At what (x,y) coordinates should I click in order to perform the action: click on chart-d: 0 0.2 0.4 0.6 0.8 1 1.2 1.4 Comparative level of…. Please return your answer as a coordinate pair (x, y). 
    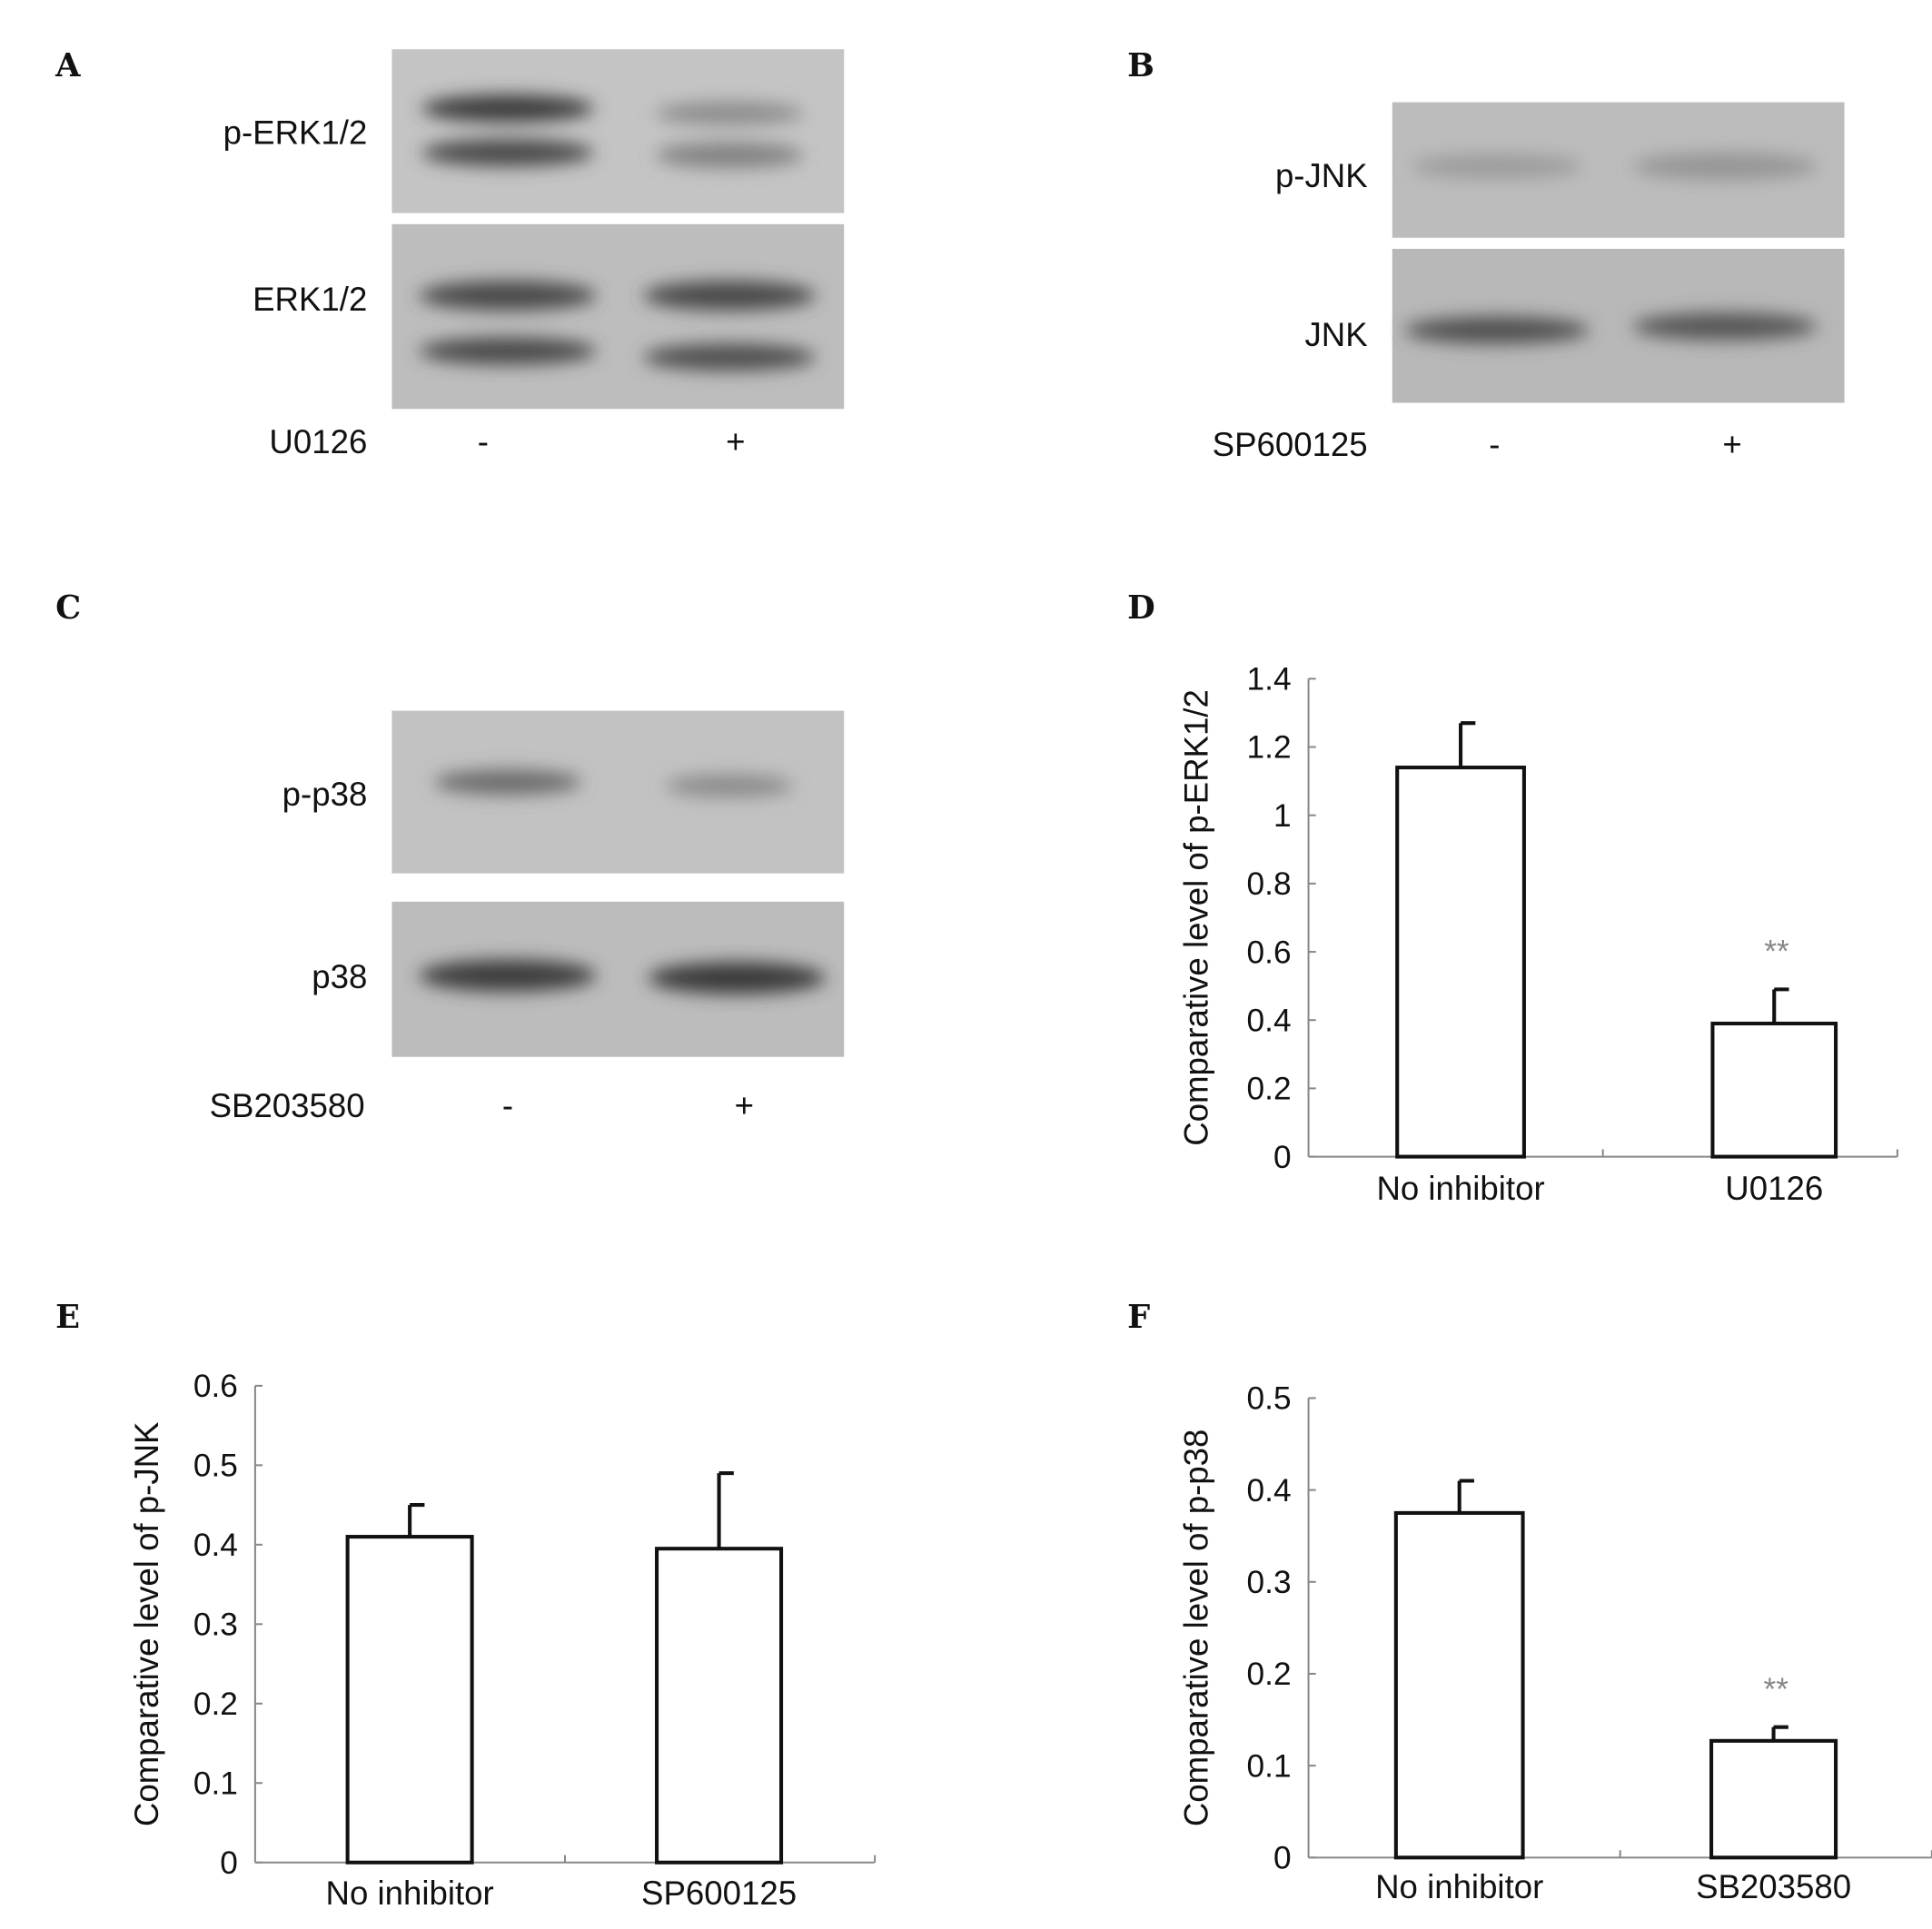
    Looking at the image, I should click on (1537, 934).